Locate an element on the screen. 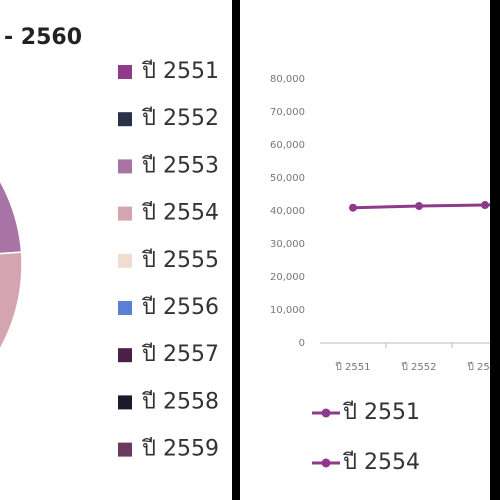  y-tick-label: 30,000 is located at coordinates (287, 244).